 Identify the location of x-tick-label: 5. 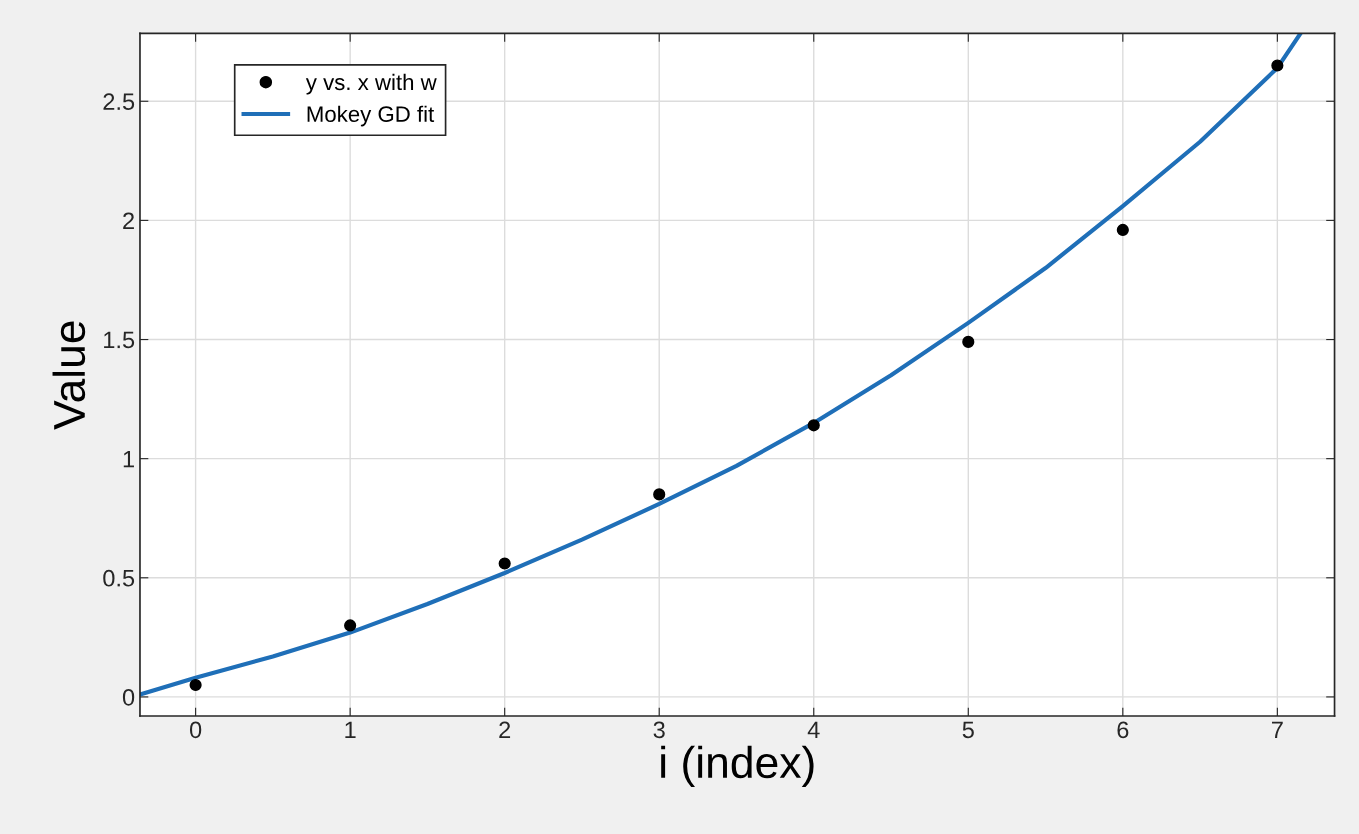
(968, 730).